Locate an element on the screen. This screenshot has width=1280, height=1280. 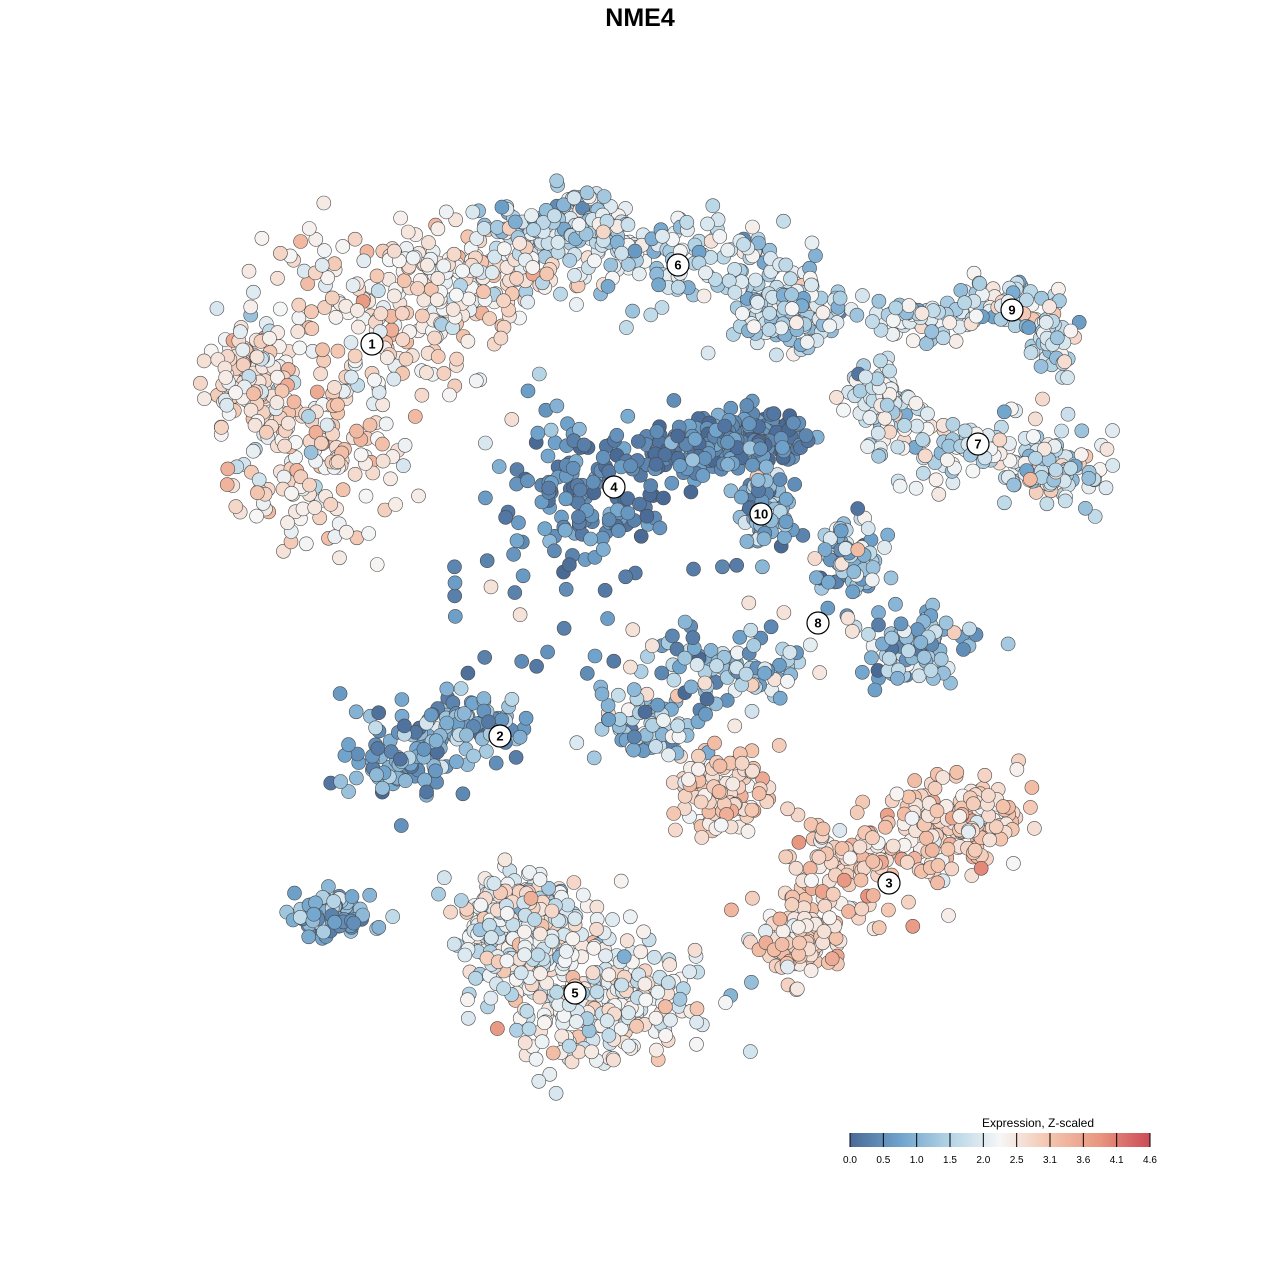
cluster-label-4: 4 is located at coordinates (614, 487).